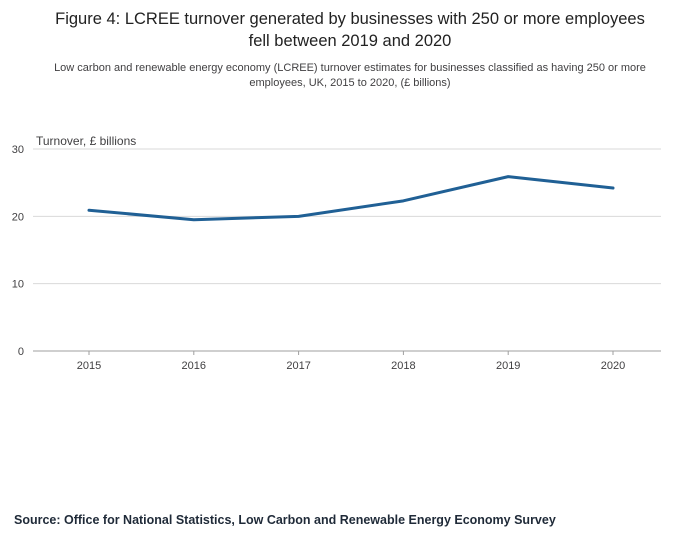  I want to click on y-tick-label-0: 0, so click(21, 352).